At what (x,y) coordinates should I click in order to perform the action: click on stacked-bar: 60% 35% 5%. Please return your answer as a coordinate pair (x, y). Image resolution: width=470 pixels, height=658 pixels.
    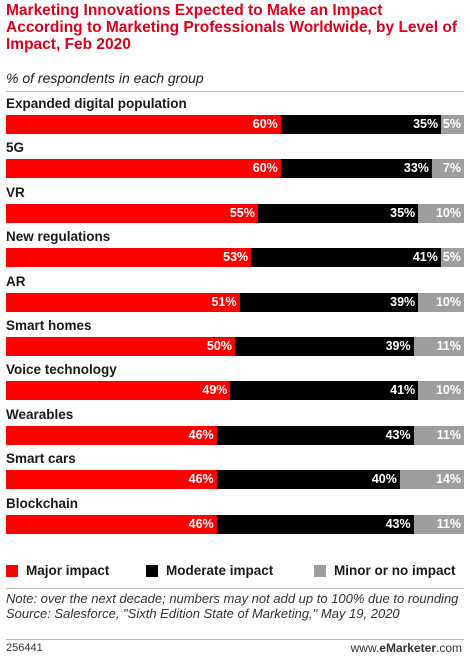
    Looking at the image, I should click on (235, 124).